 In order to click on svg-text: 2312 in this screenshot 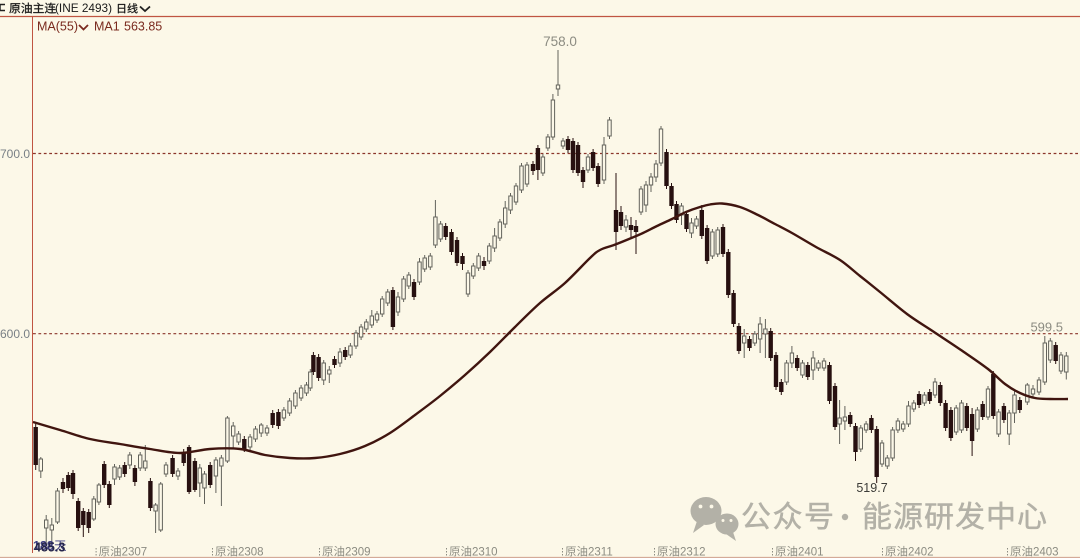, I will do `click(693, 552)`.